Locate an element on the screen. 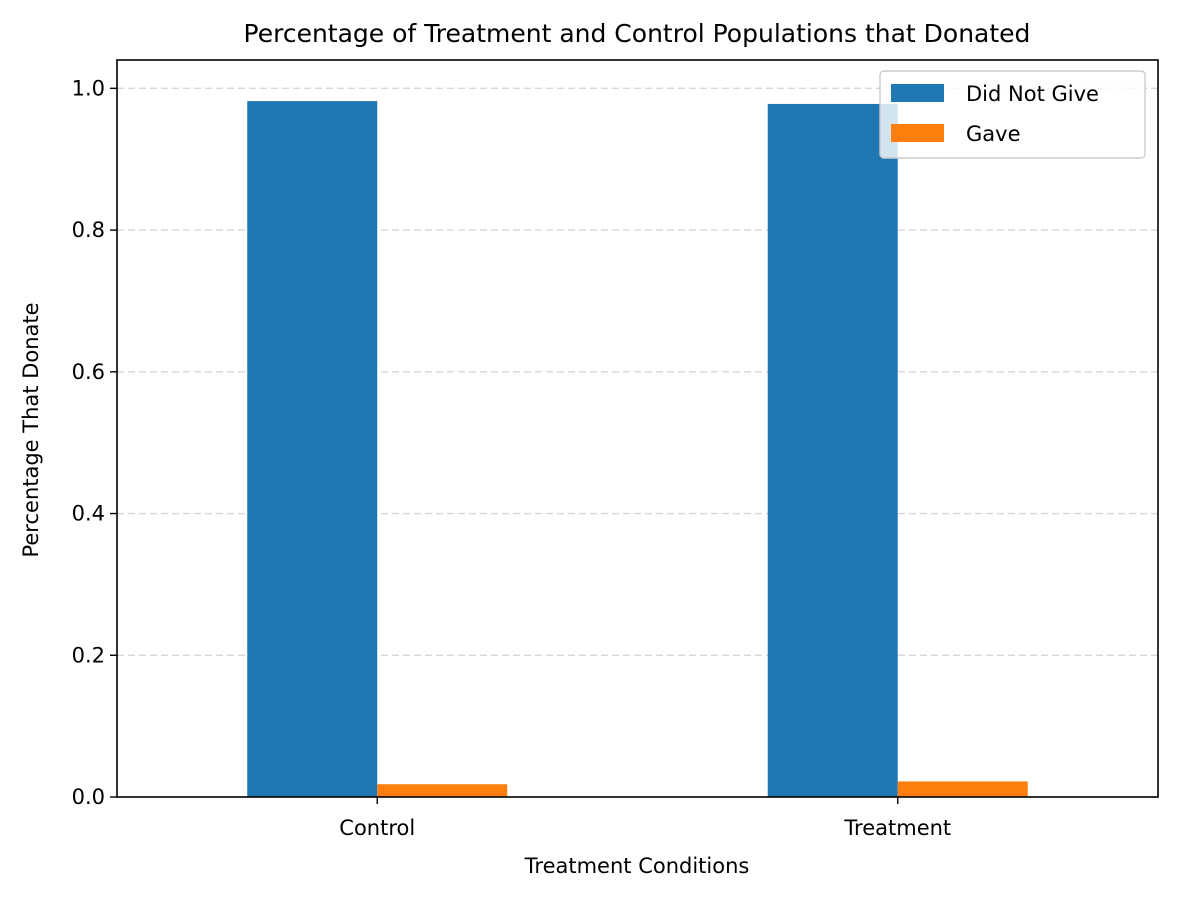 This screenshot has height=902, width=1177. y-axis-ticks: 0.0 0.2 0.4 0.6 0.8 1.0 is located at coordinates (94, 442).